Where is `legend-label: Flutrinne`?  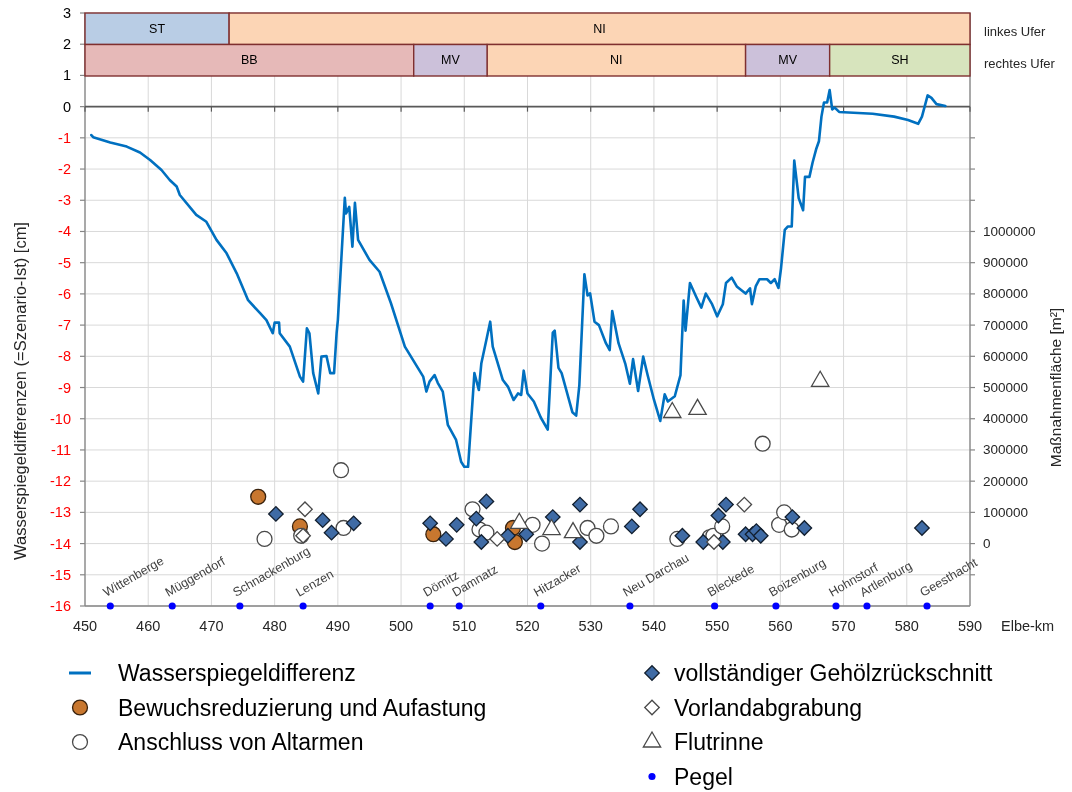 legend-label: Flutrinne is located at coordinates (719, 742).